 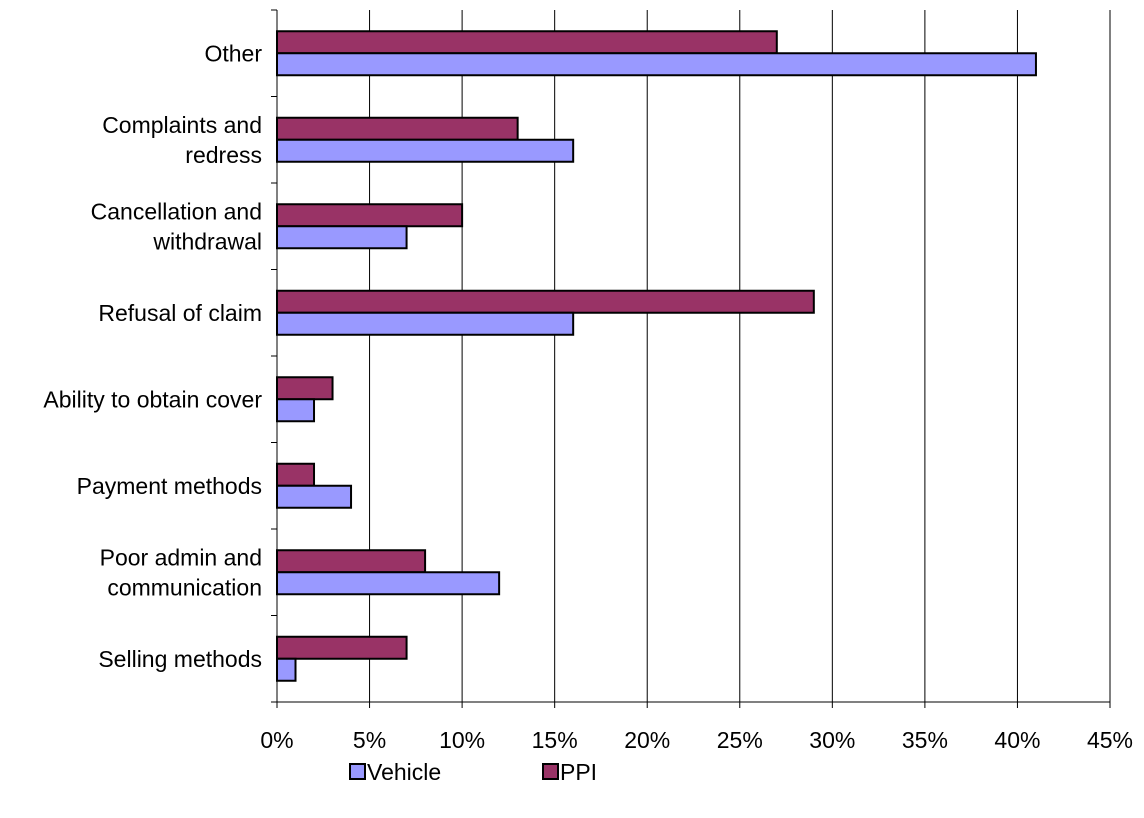 What do you see at coordinates (1110, 740) in the screenshot?
I see `x-tick-label: 45%` at bounding box center [1110, 740].